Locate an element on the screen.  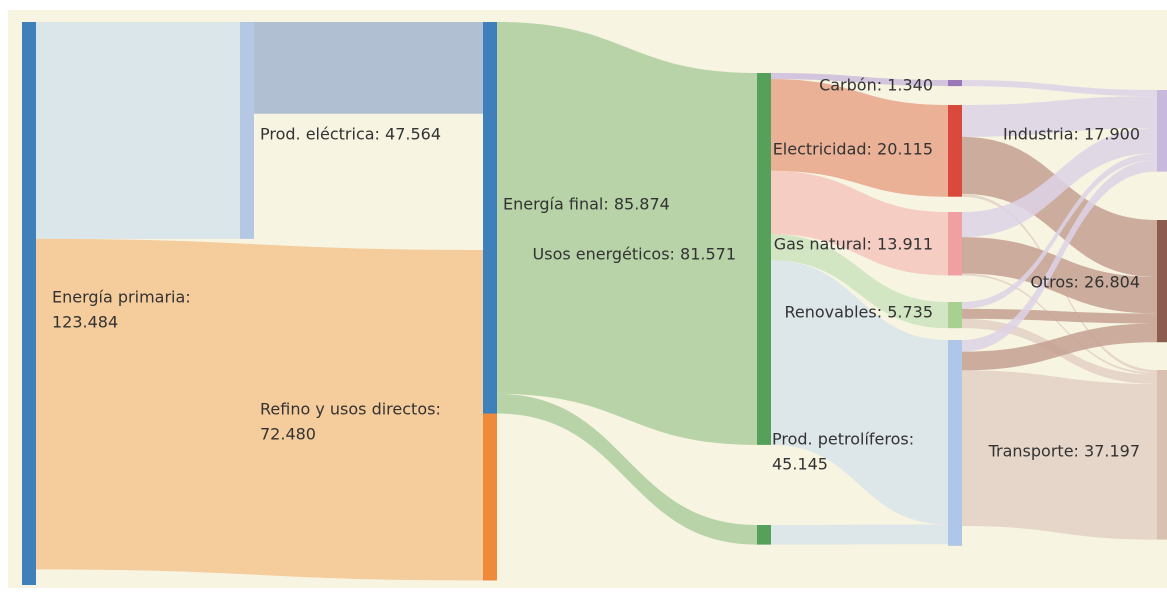
node-label: Energía primaria: is located at coordinates (121, 297).